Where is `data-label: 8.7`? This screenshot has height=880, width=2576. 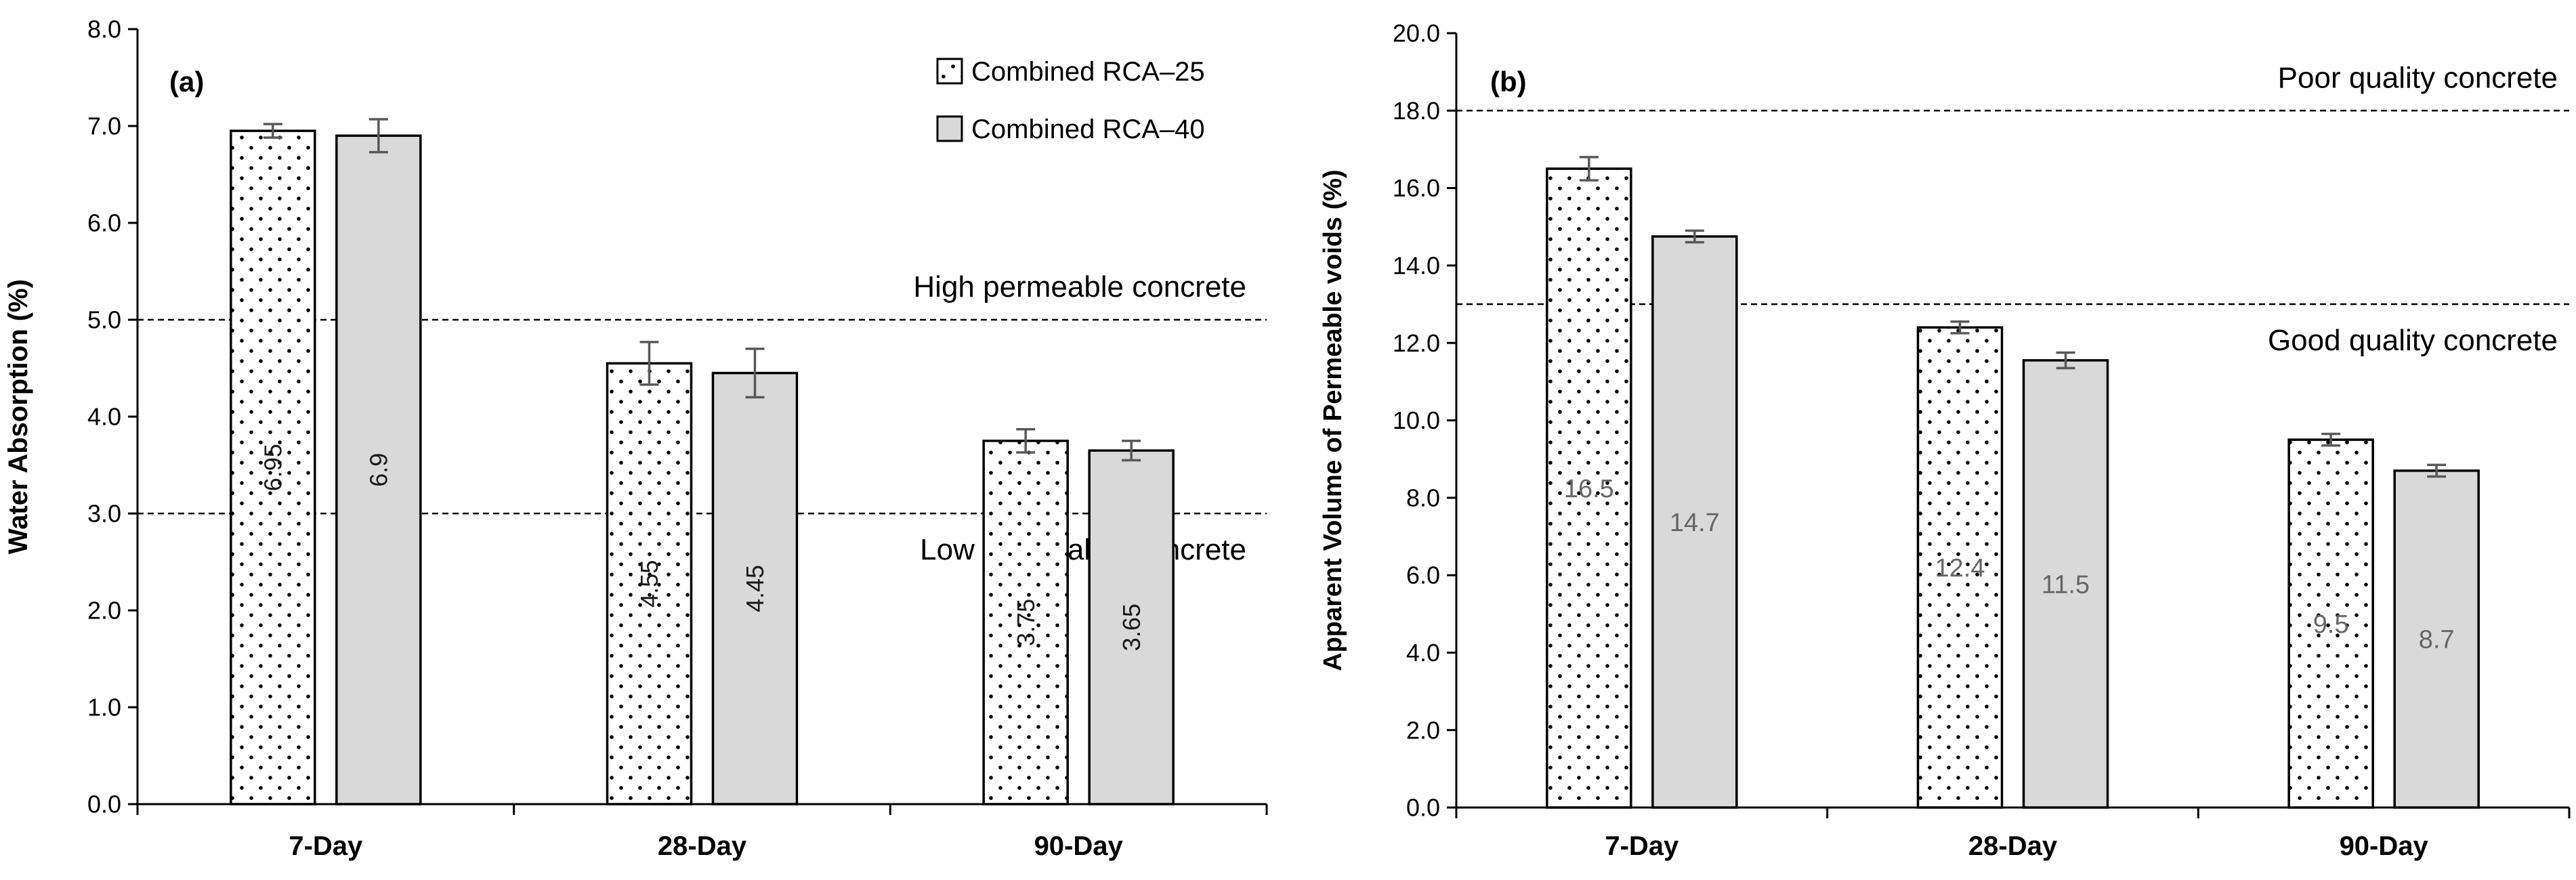
data-label: 8.7 is located at coordinates (2437, 640).